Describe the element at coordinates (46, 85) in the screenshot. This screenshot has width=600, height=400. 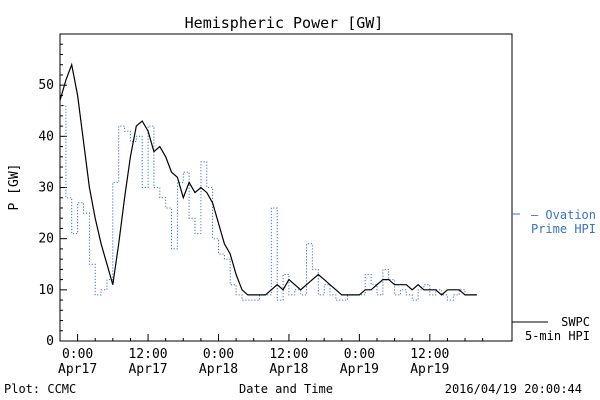
I see `y-tick-label: 50` at that location.